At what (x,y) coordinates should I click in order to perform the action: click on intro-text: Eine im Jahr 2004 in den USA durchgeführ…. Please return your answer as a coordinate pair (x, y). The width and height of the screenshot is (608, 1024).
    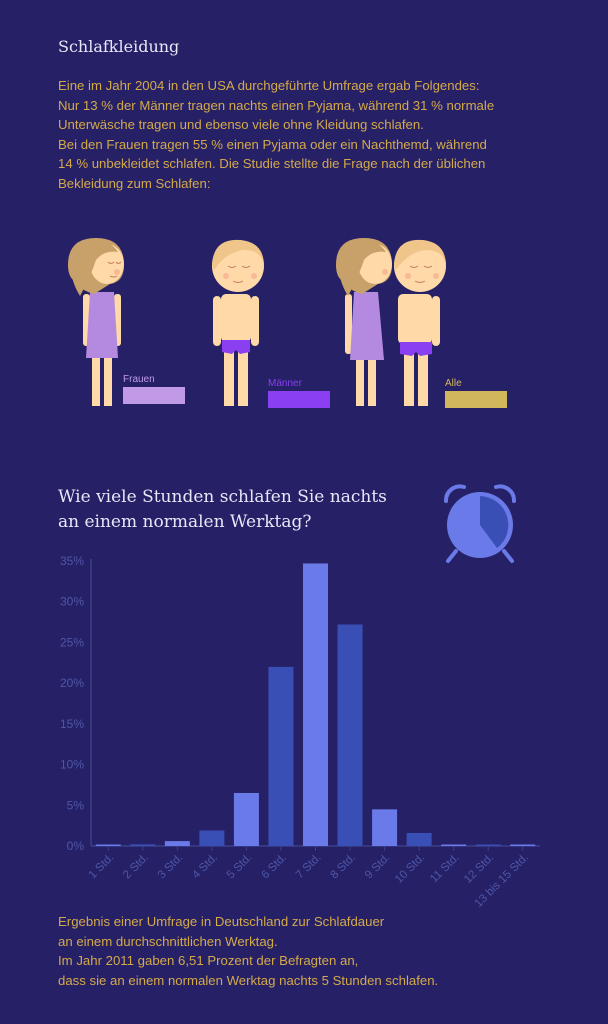
    Looking at the image, I should click on (288, 134).